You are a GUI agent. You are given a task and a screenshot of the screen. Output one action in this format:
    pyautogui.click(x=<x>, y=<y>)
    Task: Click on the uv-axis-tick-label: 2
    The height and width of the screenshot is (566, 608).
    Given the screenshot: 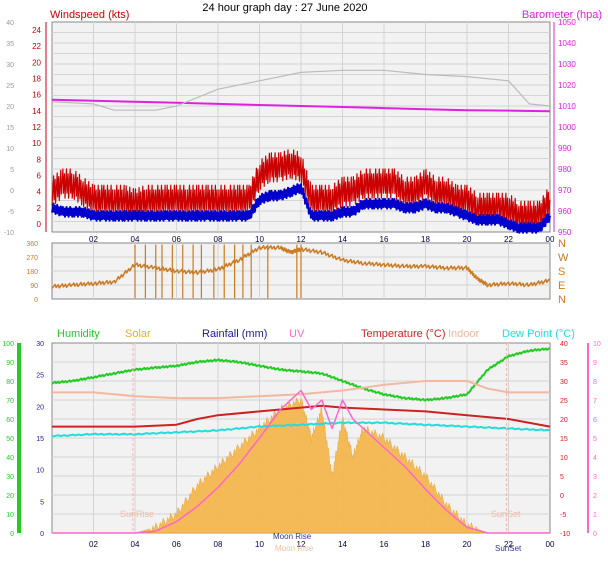 What is the action you would take?
    pyautogui.click(x=595, y=496)
    